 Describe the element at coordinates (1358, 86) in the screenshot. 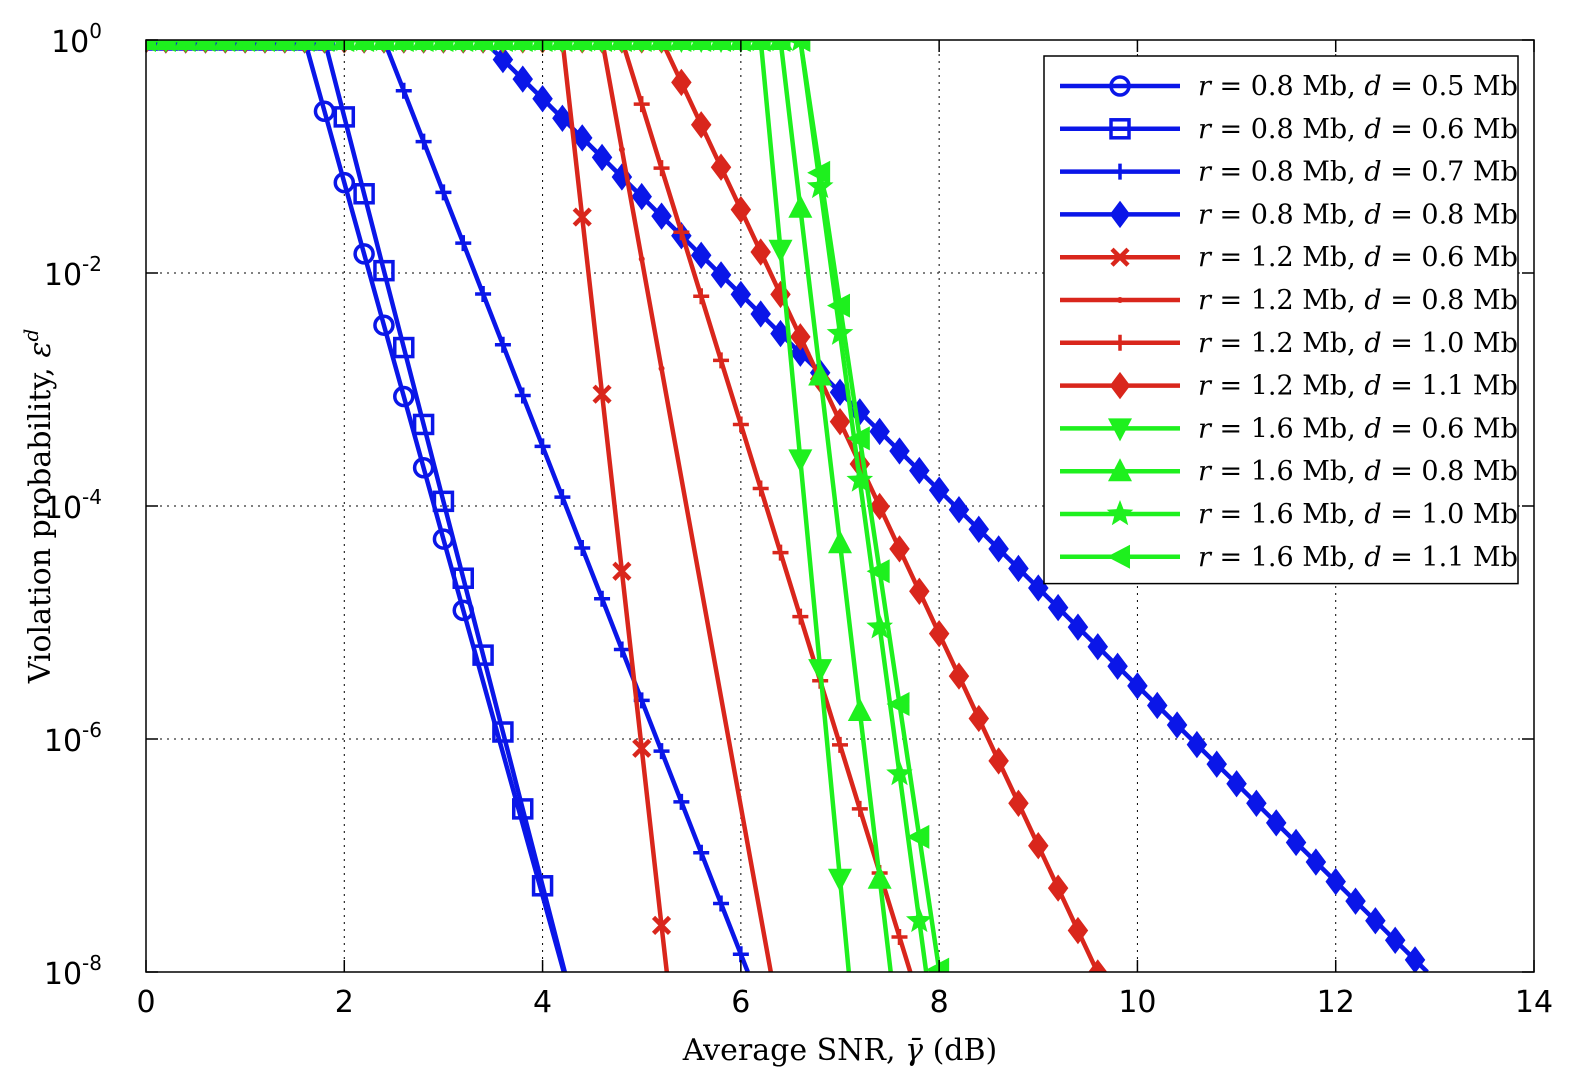

I see `legend-label: r = 0.8 Mb, d = 0.5 Mb` at that location.